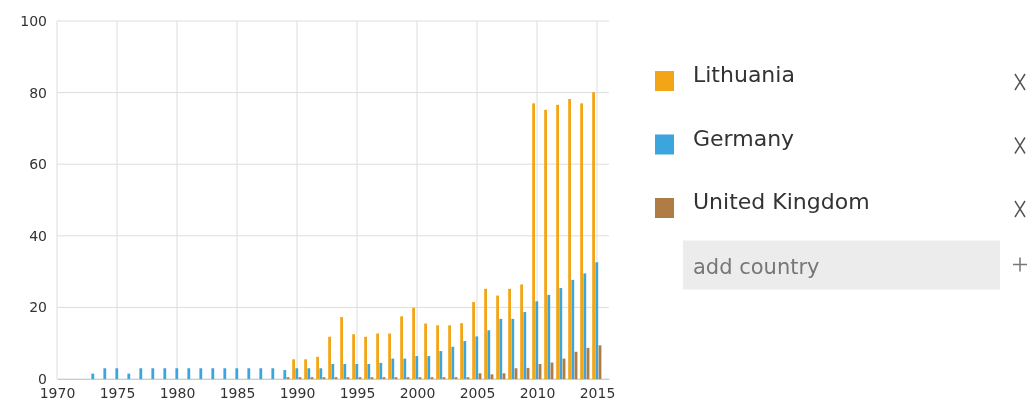 The height and width of the screenshot is (412, 1030). Describe the element at coordinates (38, 92) in the screenshot. I see `y-tick-label: 80` at that location.